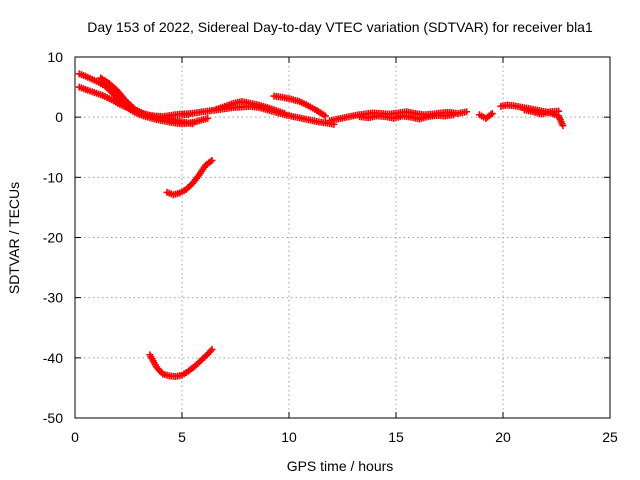 The width and height of the screenshot is (640, 480). I want to click on x-tick-label: 10, so click(289, 437).